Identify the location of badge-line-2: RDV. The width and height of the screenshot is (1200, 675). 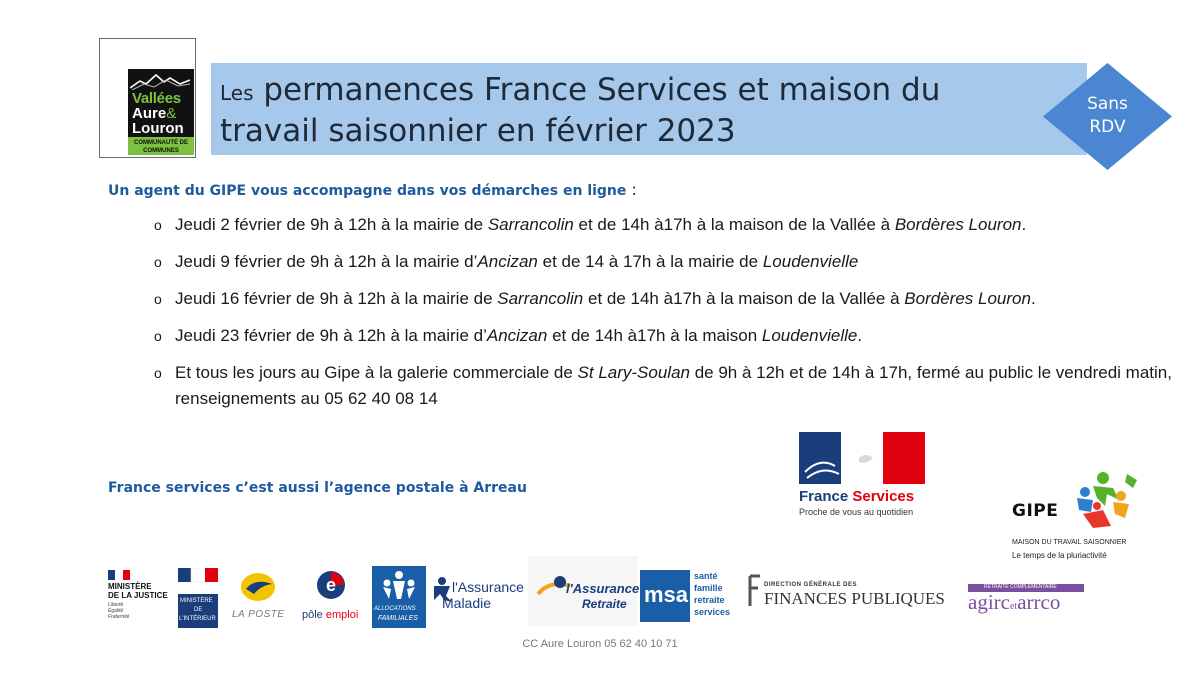
(1107, 127).